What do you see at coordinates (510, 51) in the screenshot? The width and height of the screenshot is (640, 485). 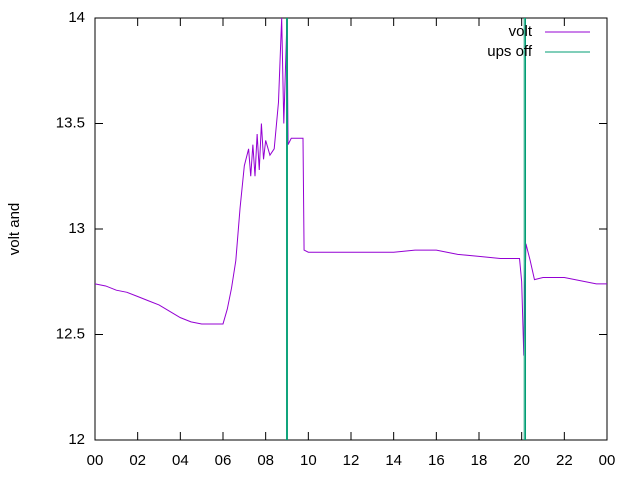 I see `legend-label: ups off` at bounding box center [510, 51].